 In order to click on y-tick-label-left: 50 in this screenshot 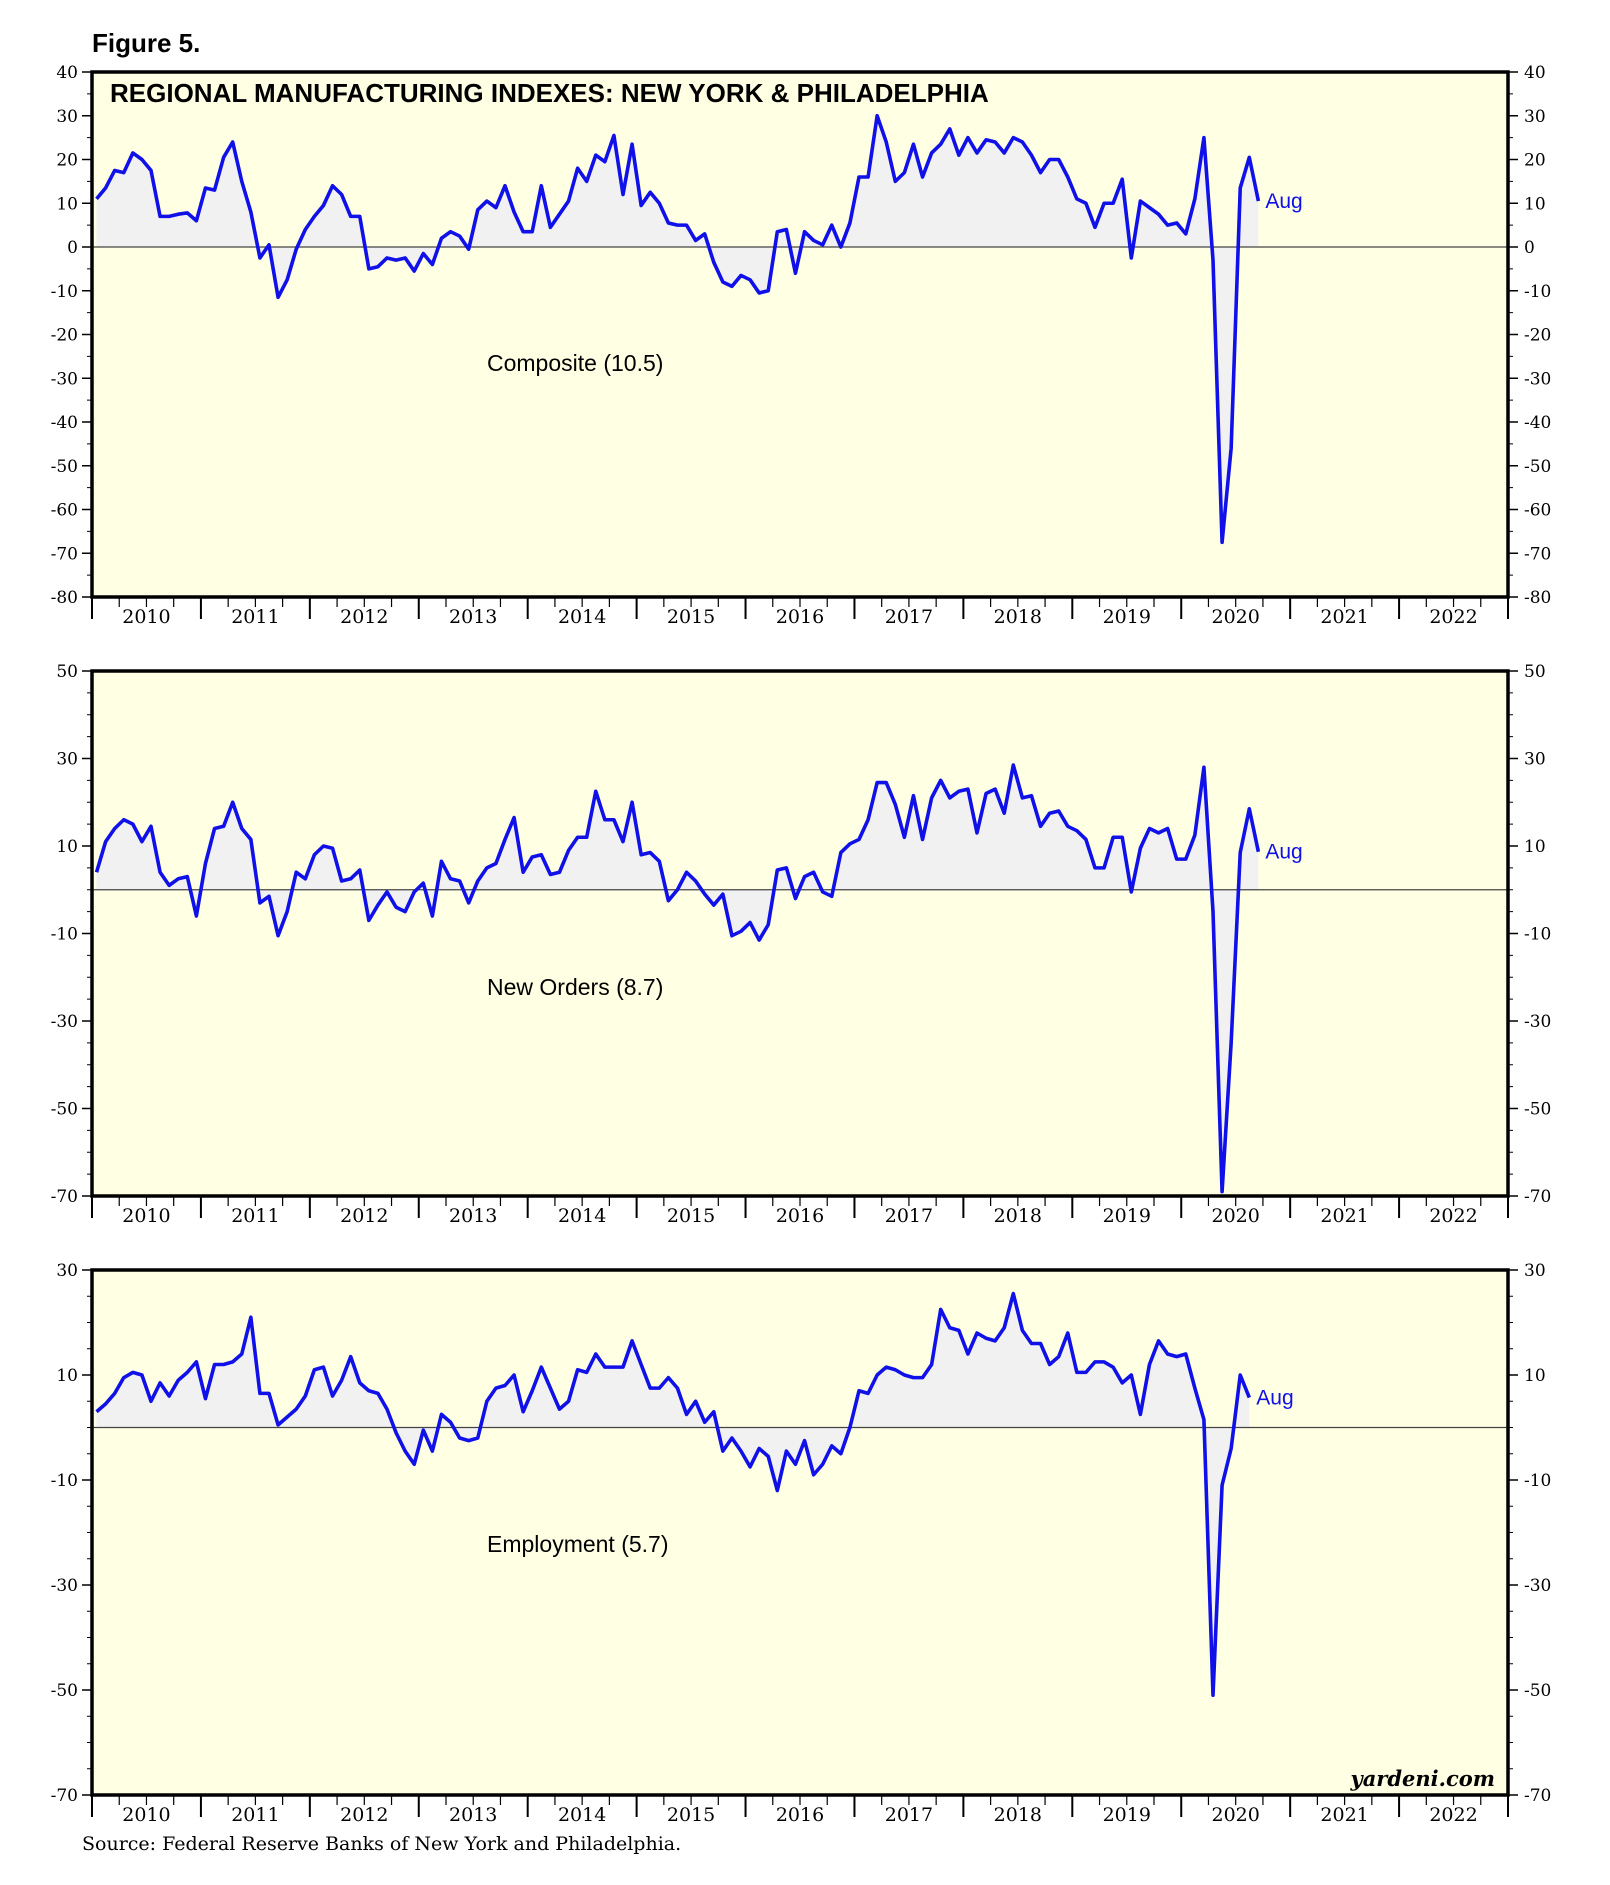, I will do `click(67, 672)`.